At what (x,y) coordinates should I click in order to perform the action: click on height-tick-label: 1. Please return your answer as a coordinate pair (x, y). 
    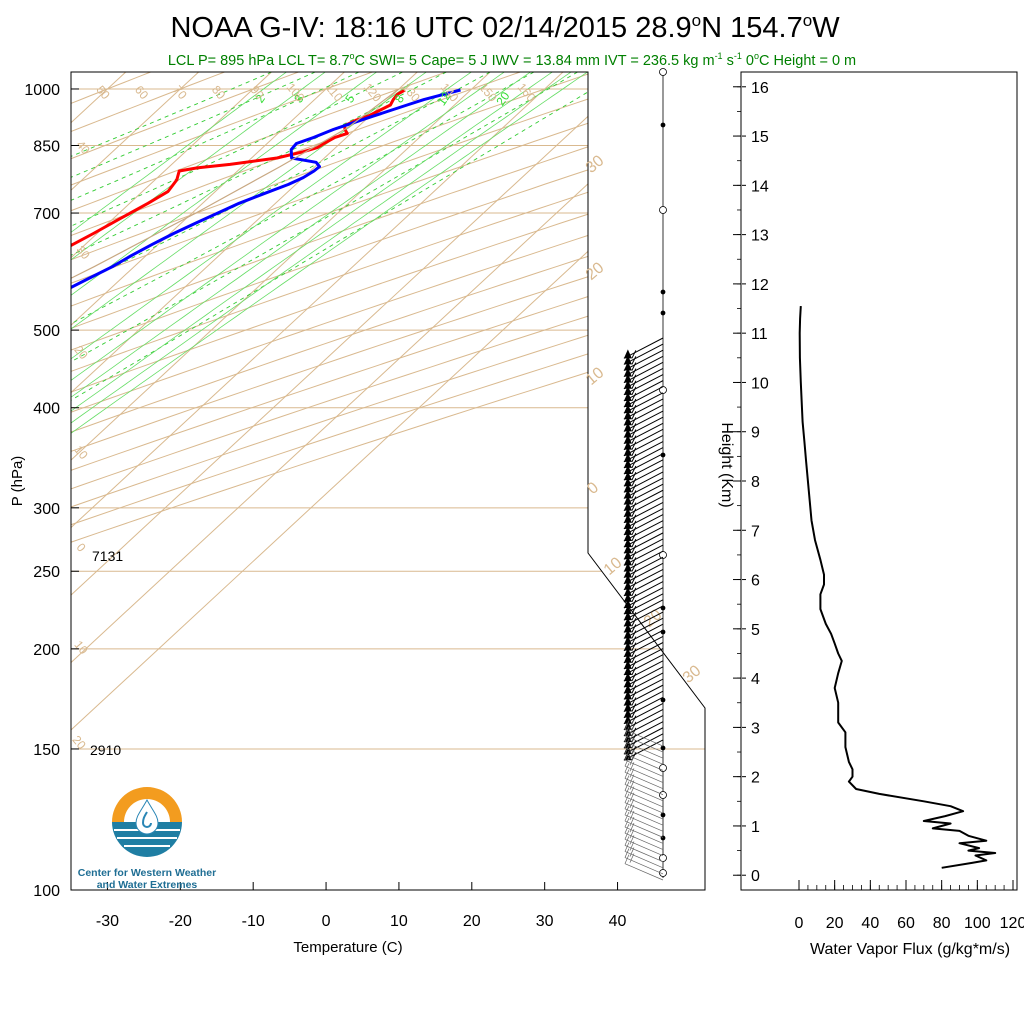
    Looking at the image, I should click on (755, 827).